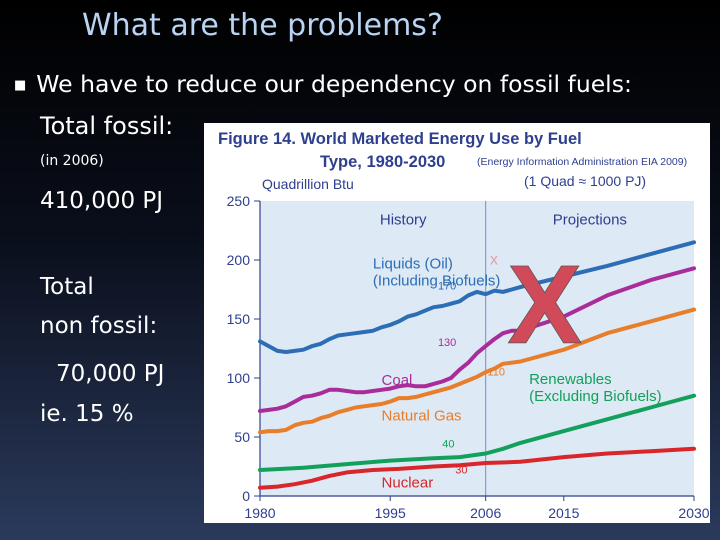 This screenshot has height=540, width=720. I want to click on non-fossil-label: non fossil:, so click(99, 326).